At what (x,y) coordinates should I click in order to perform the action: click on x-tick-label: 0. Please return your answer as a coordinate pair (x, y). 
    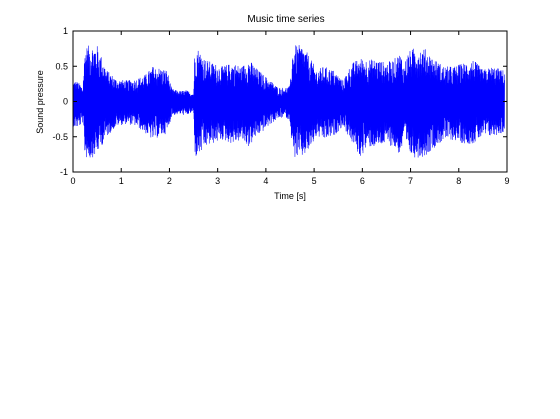
    Looking at the image, I should click on (72, 181).